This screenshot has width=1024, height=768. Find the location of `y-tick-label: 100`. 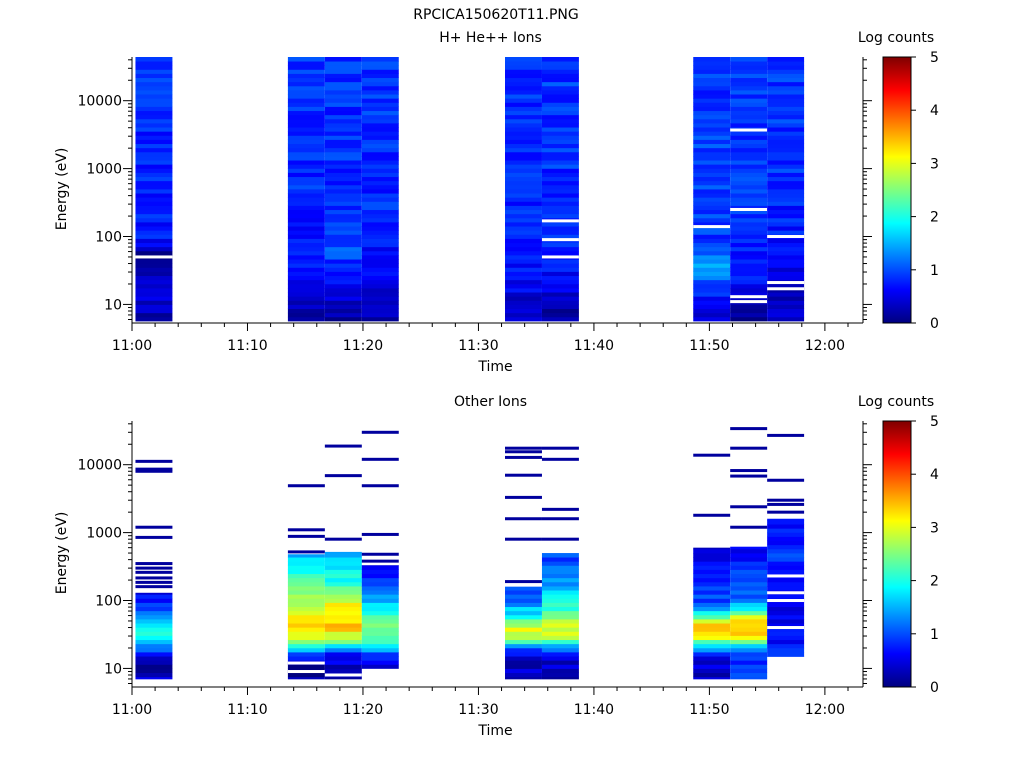

y-tick-label: 100 is located at coordinates (108, 238).